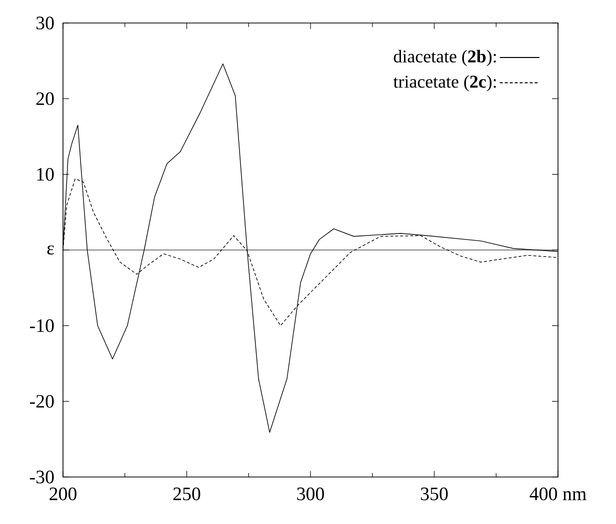  Describe the element at coordinates (42, 477) in the screenshot. I see `y-tick-label: -30` at that location.